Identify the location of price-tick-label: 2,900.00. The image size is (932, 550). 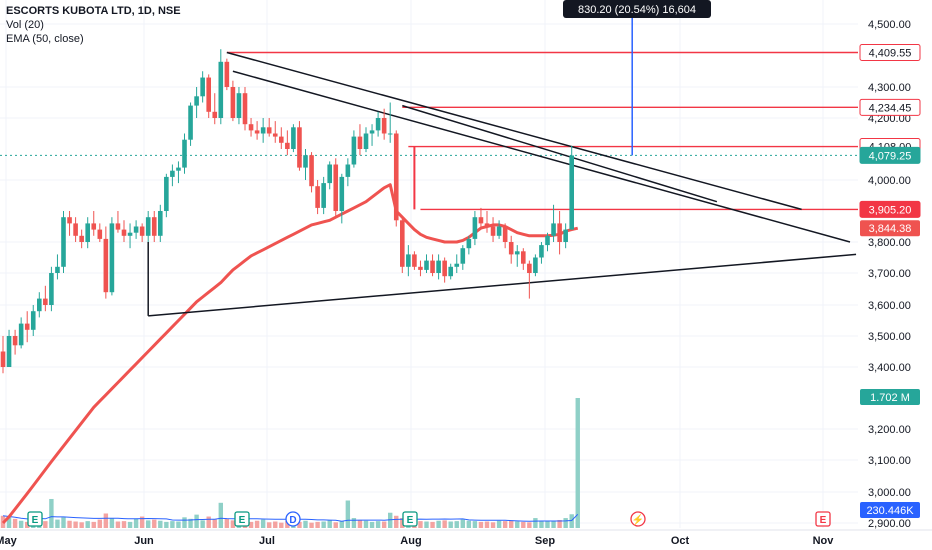
(889, 524).